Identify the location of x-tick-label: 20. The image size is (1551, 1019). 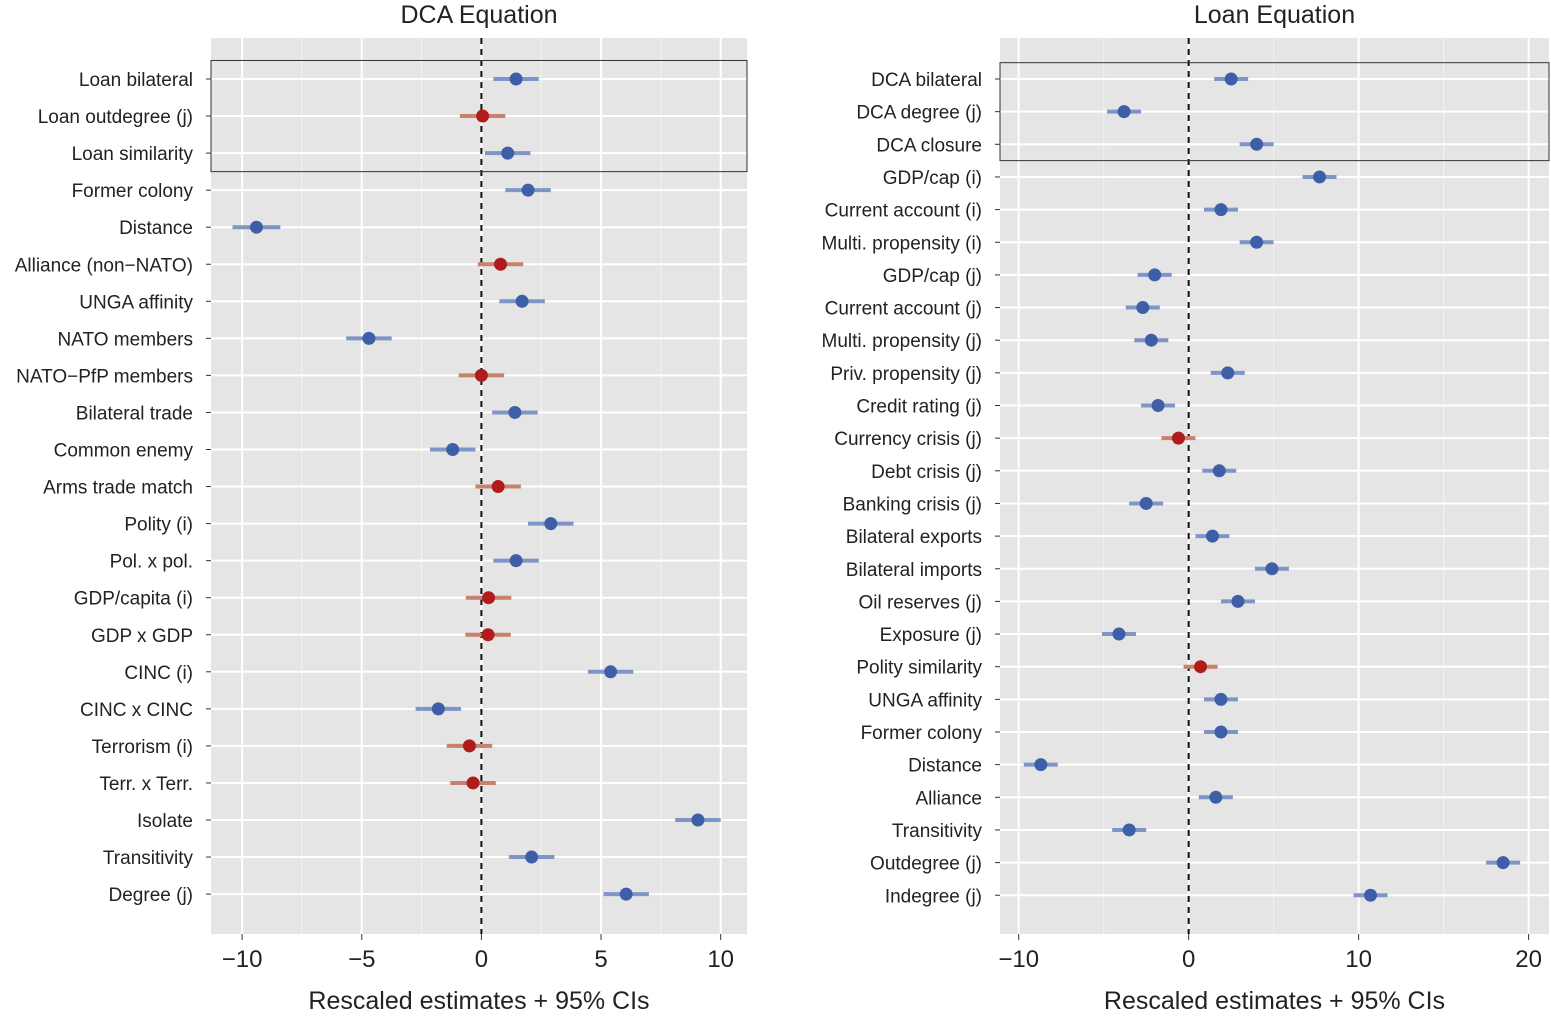
(1528, 959).